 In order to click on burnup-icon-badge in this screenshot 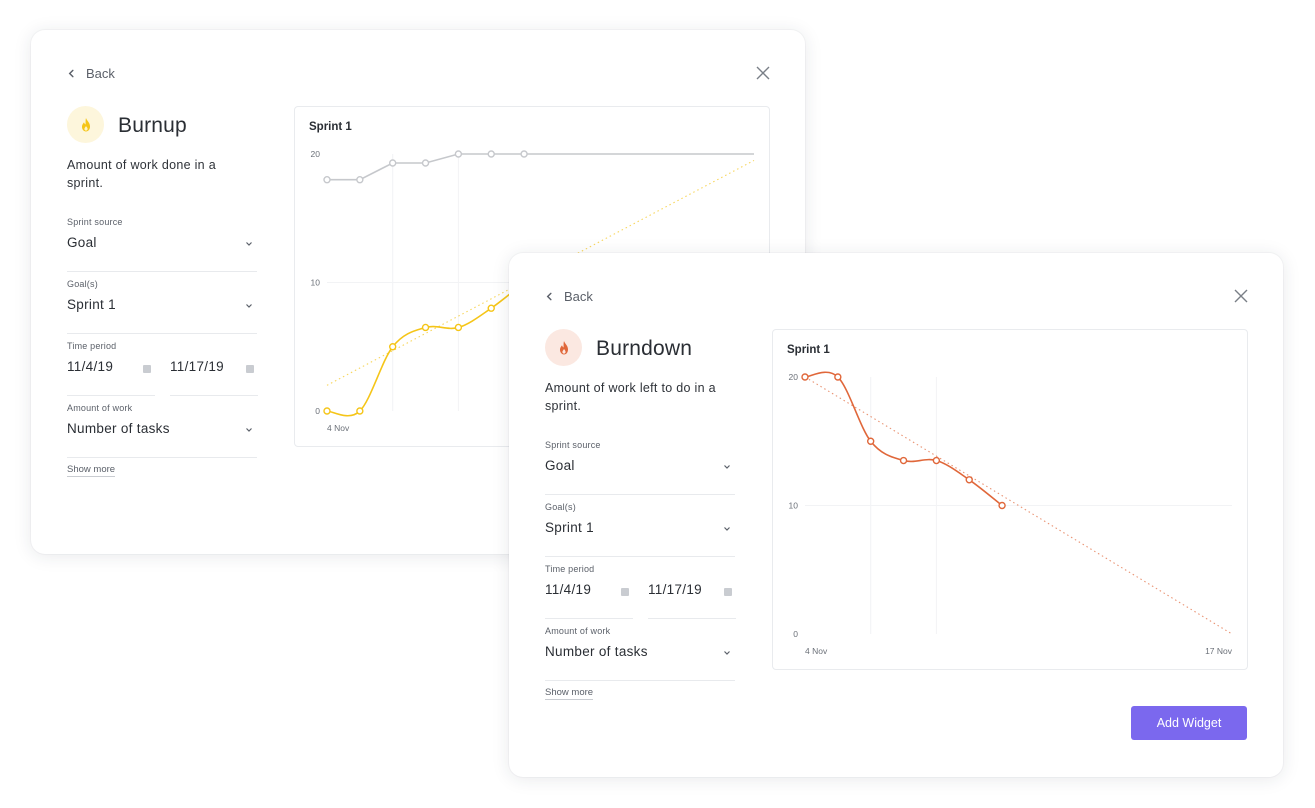, I will do `click(85, 124)`.